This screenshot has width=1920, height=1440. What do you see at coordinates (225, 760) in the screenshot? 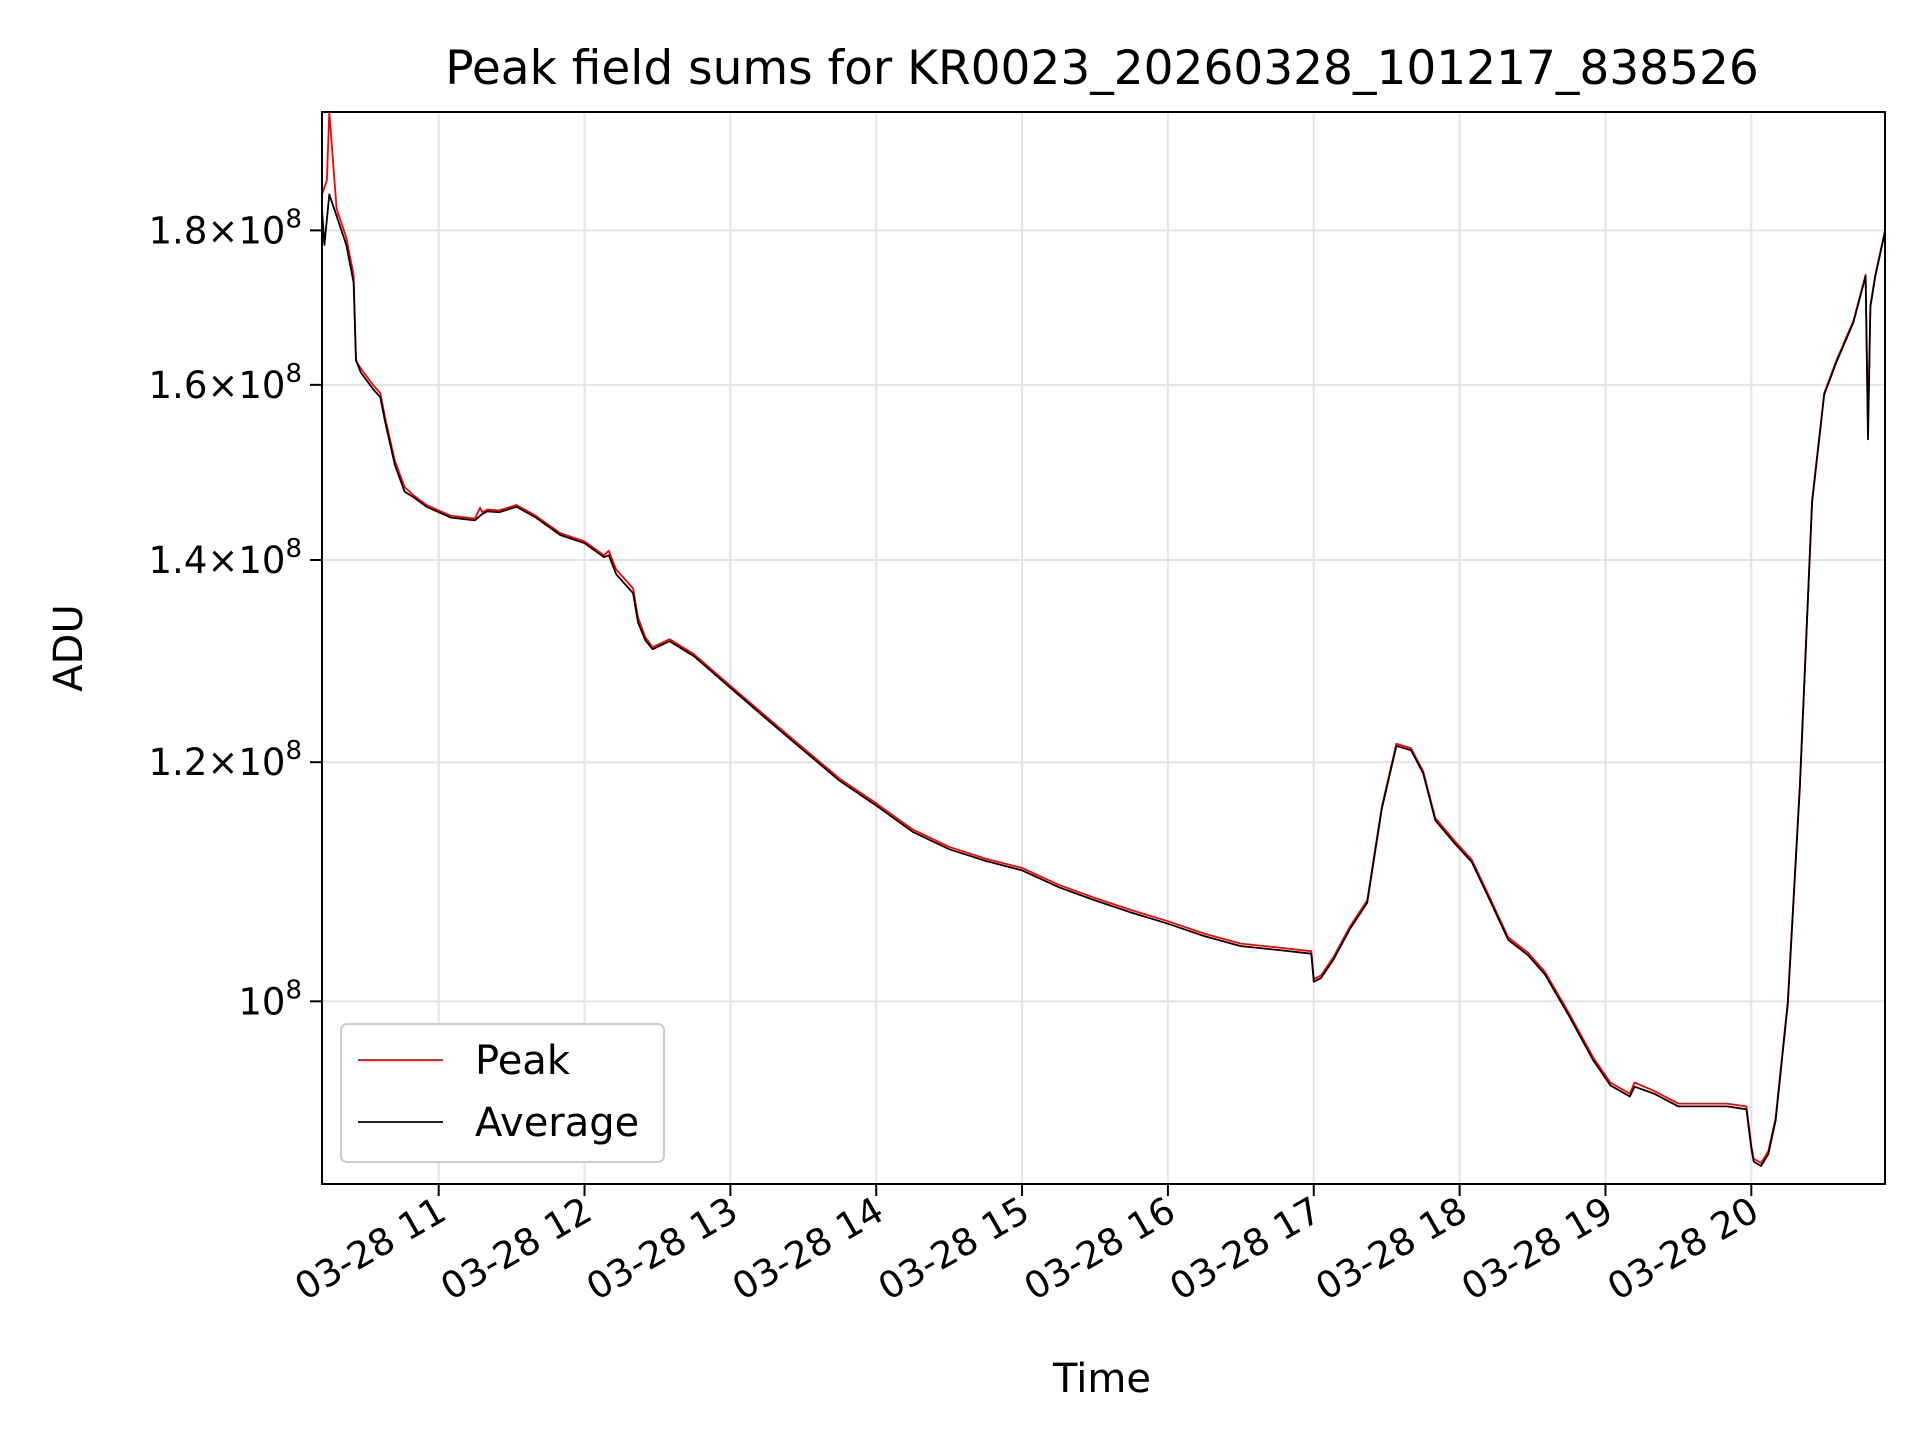
I see `y-tick-label-1: 1.2×108` at bounding box center [225, 760].